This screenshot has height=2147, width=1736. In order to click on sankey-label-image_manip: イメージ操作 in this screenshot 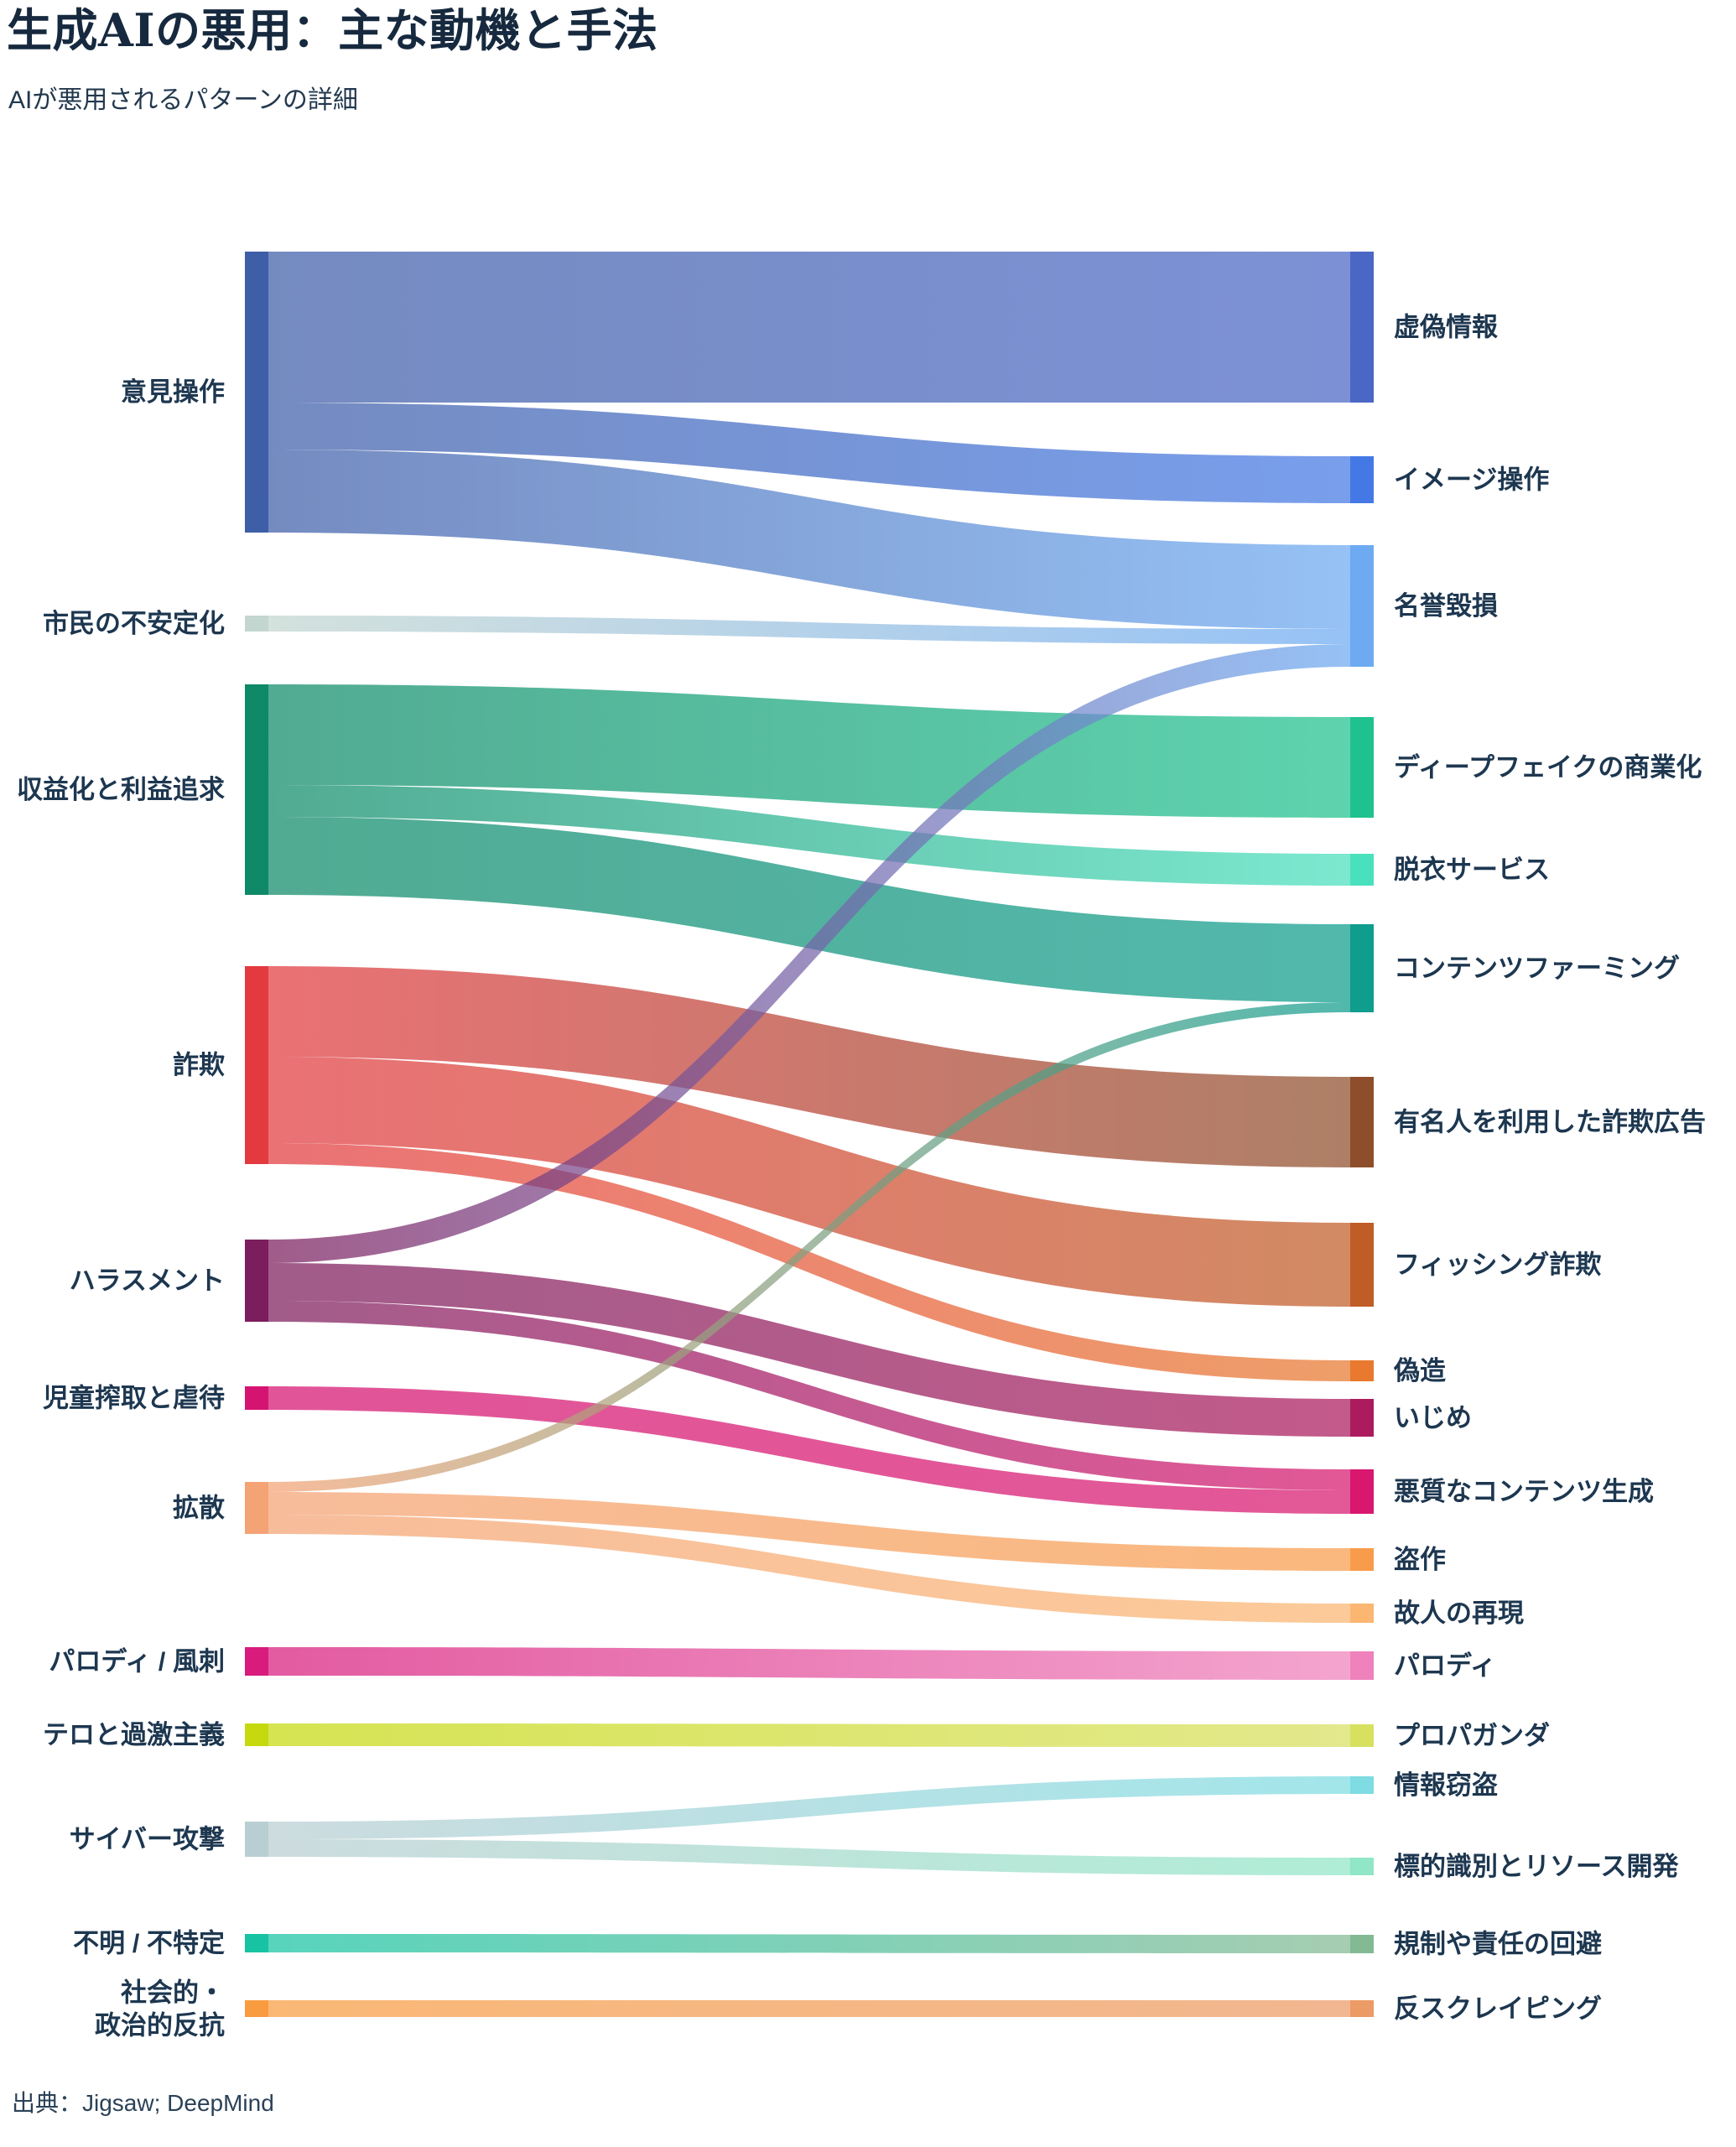, I will do `click(1471, 480)`.